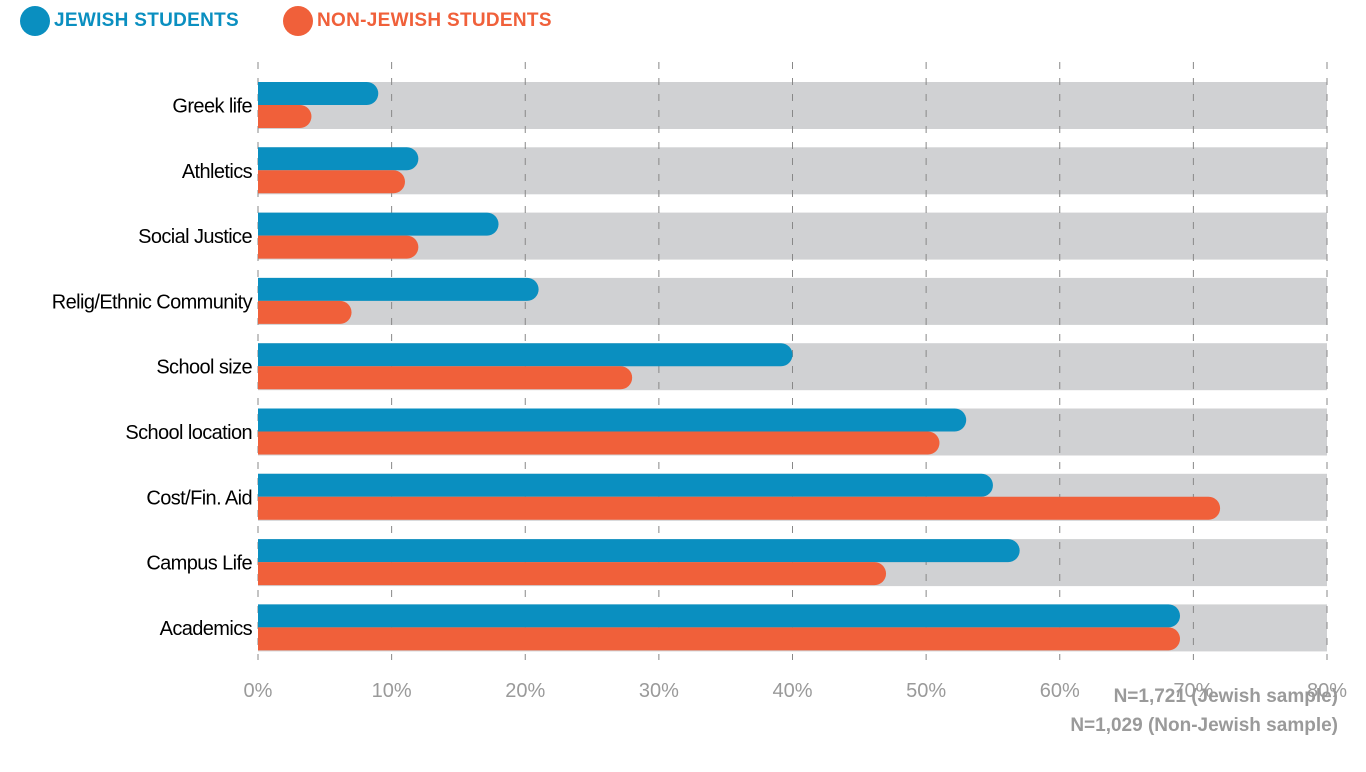  What do you see at coordinates (195, 237) in the screenshot?
I see `category-label: Social Justice` at bounding box center [195, 237].